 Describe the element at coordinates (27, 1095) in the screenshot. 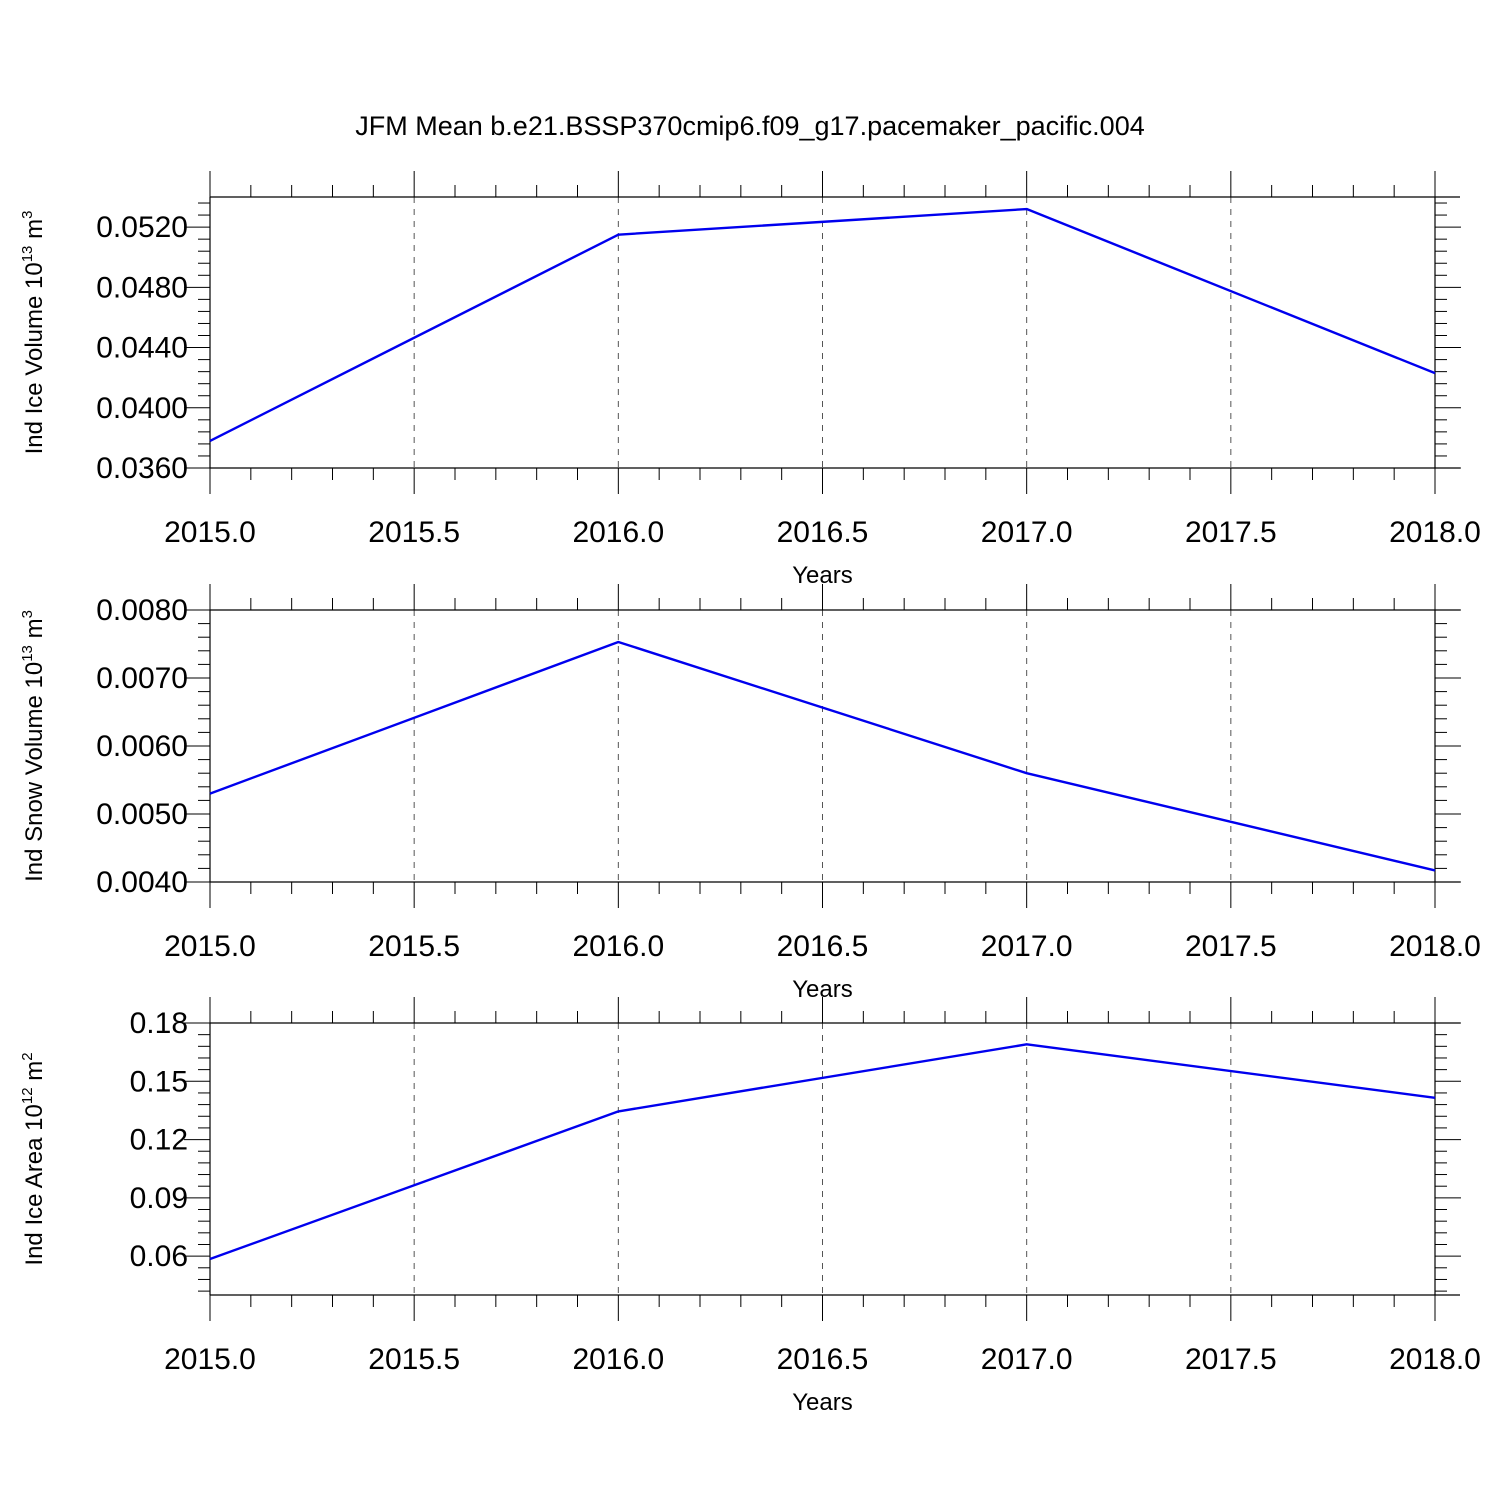

I see `y-axis-label-exponent: 12` at that location.